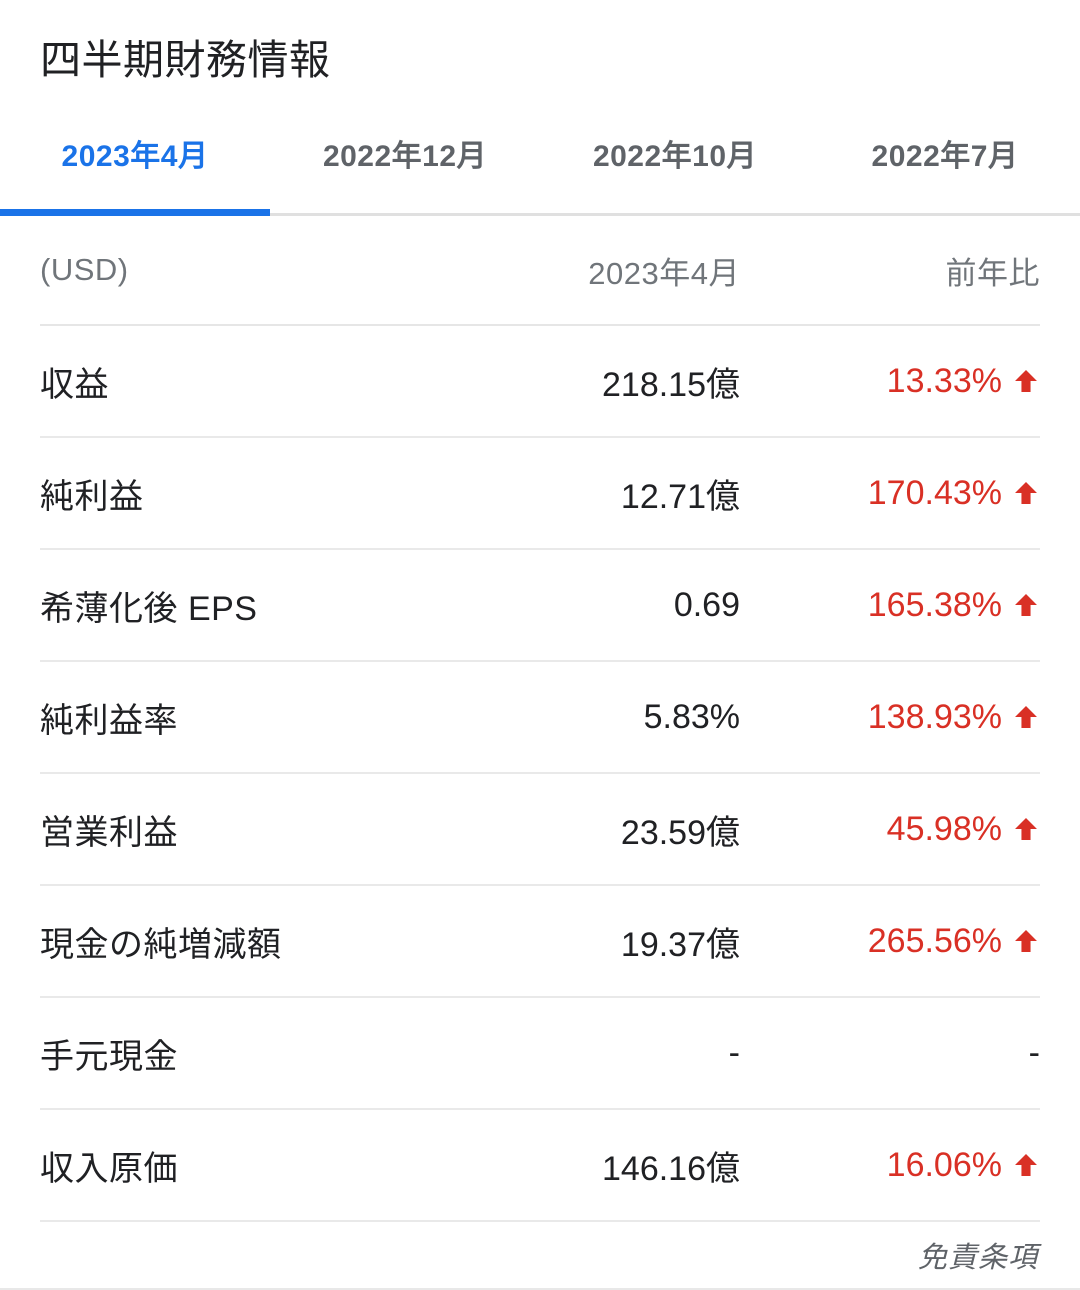  I want to click on footer: 免責条項, so click(540, 1255).